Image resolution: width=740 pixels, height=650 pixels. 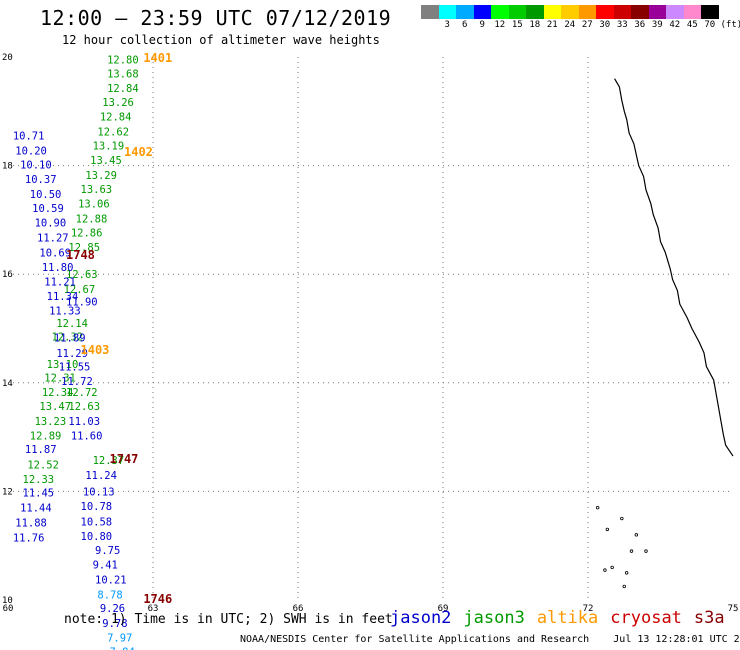 I want to click on pass-time-label: 1747, so click(x=124, y=459).